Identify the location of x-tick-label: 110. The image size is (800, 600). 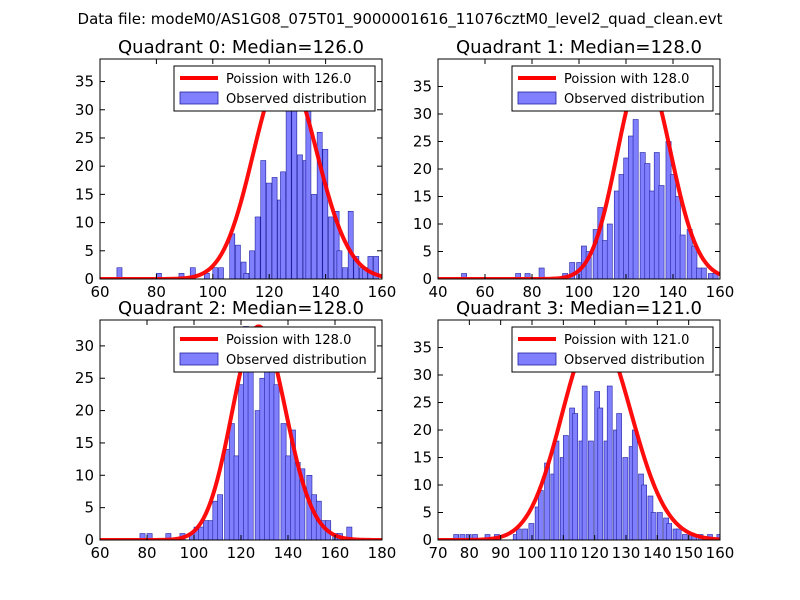
(563, 553).